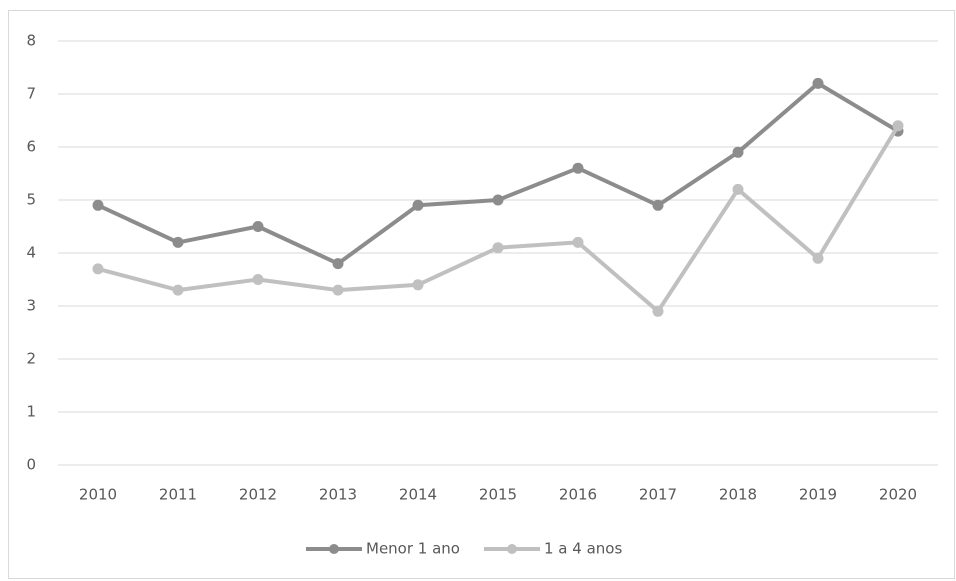 Image resolution: width=956 pixels, height=581 pixels. Describe the element at coordinates (31, 147) in the screenshot. I see `y-tick-label: 6` at that location.